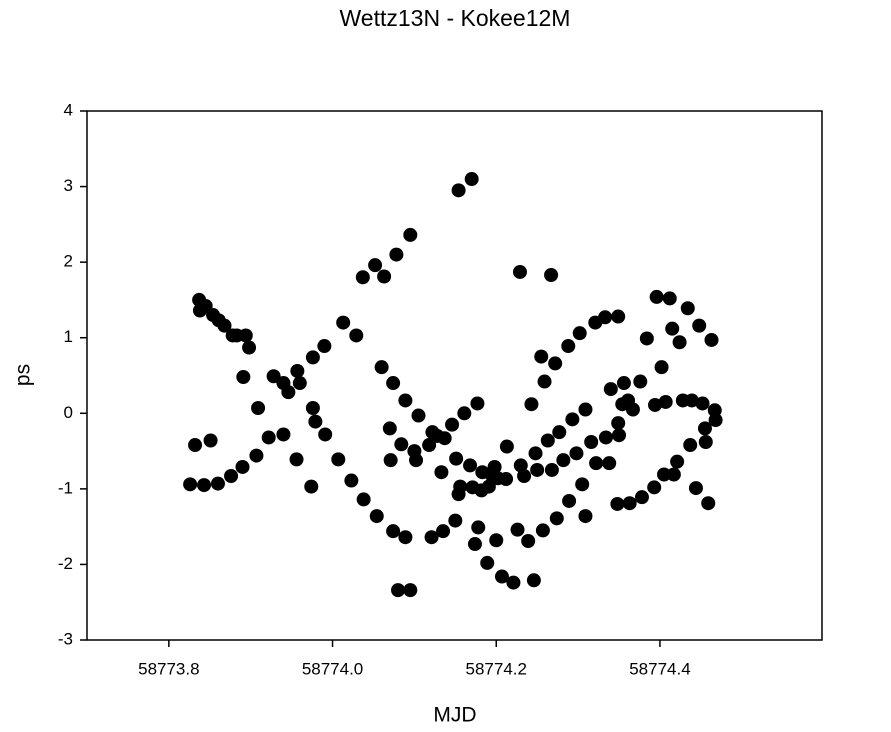  What do you see at coordinates (455, 18) in the screenshot?
I see `chart-title: Wettz13N - Kokee12M` at bounding box center [455, 18].